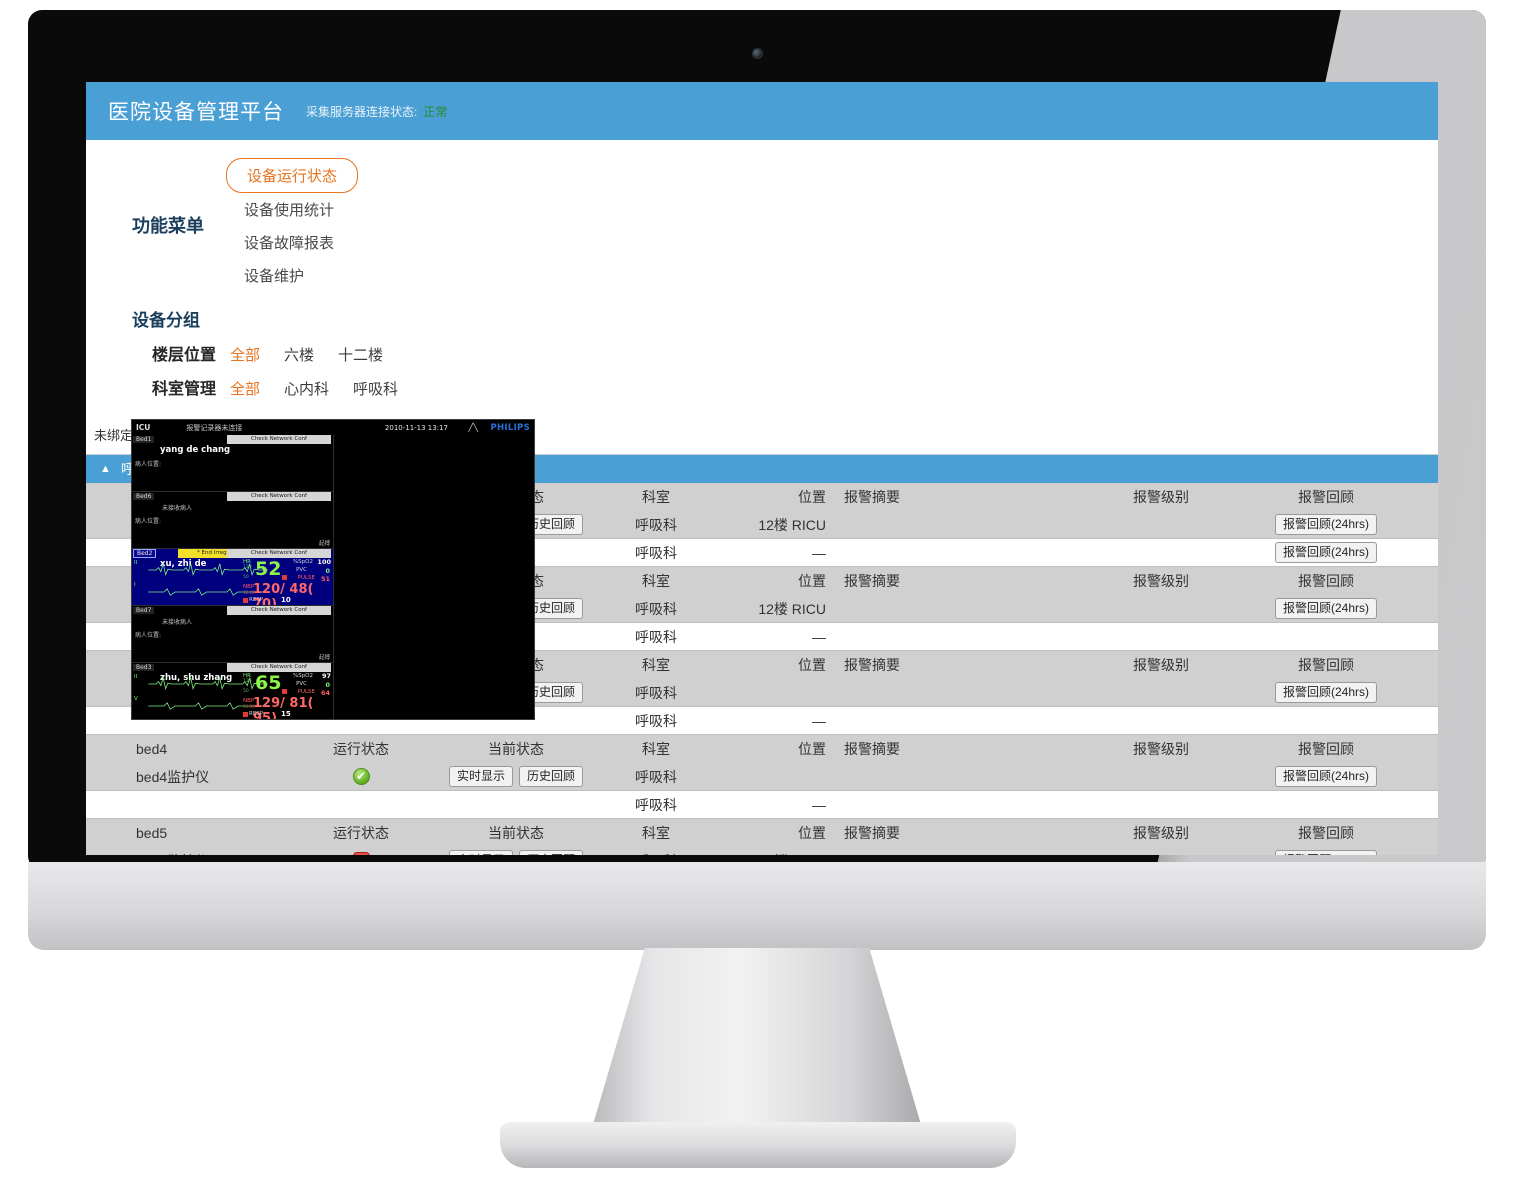 This screenshot has width=1514, height=1194. Describe the element at coordinates (286, 714) in the screenshot. I see `philips-resp-value: 15` at that location.